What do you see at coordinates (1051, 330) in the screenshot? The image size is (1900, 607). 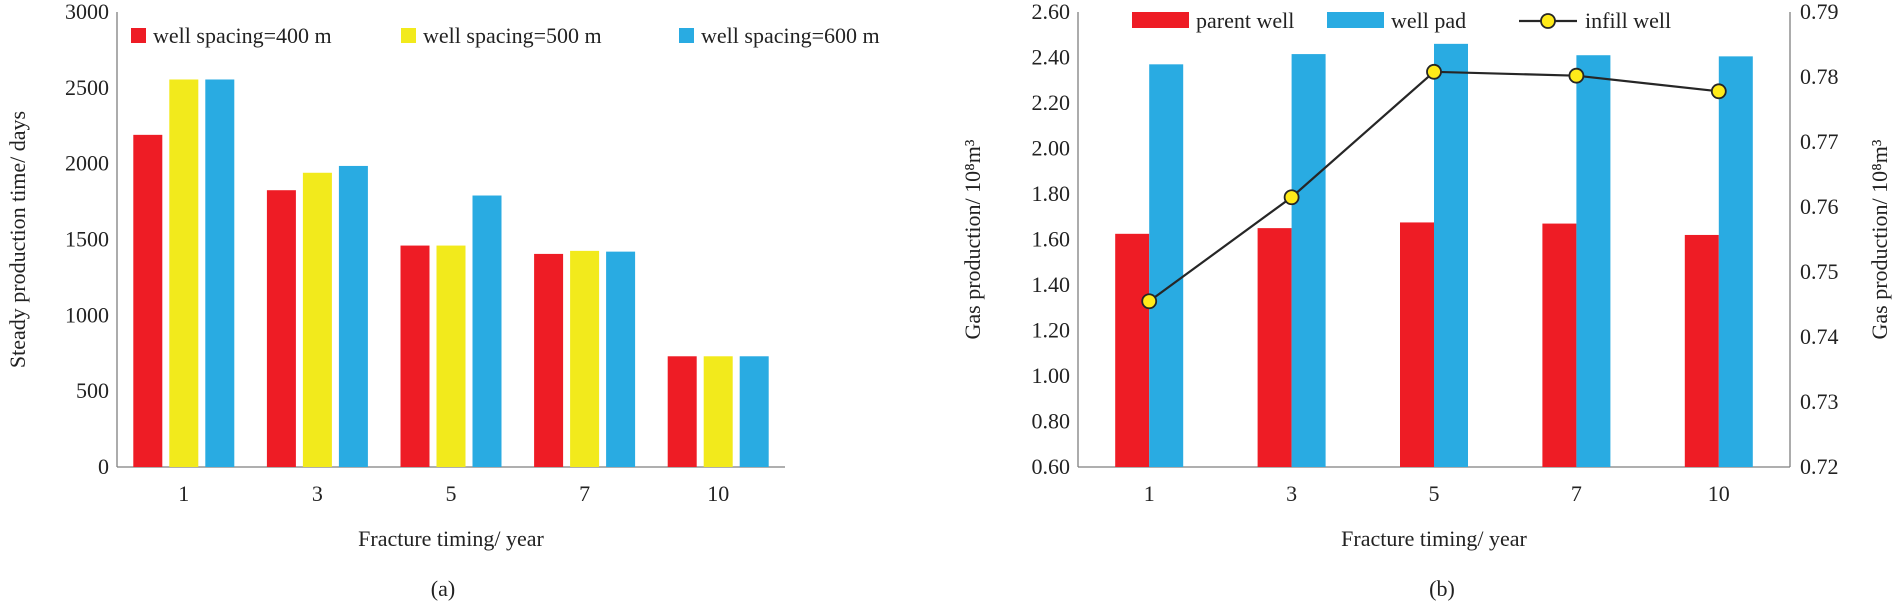 I see `y-tick-label-left-b: 1.20` at bounding box center [1051, 330].